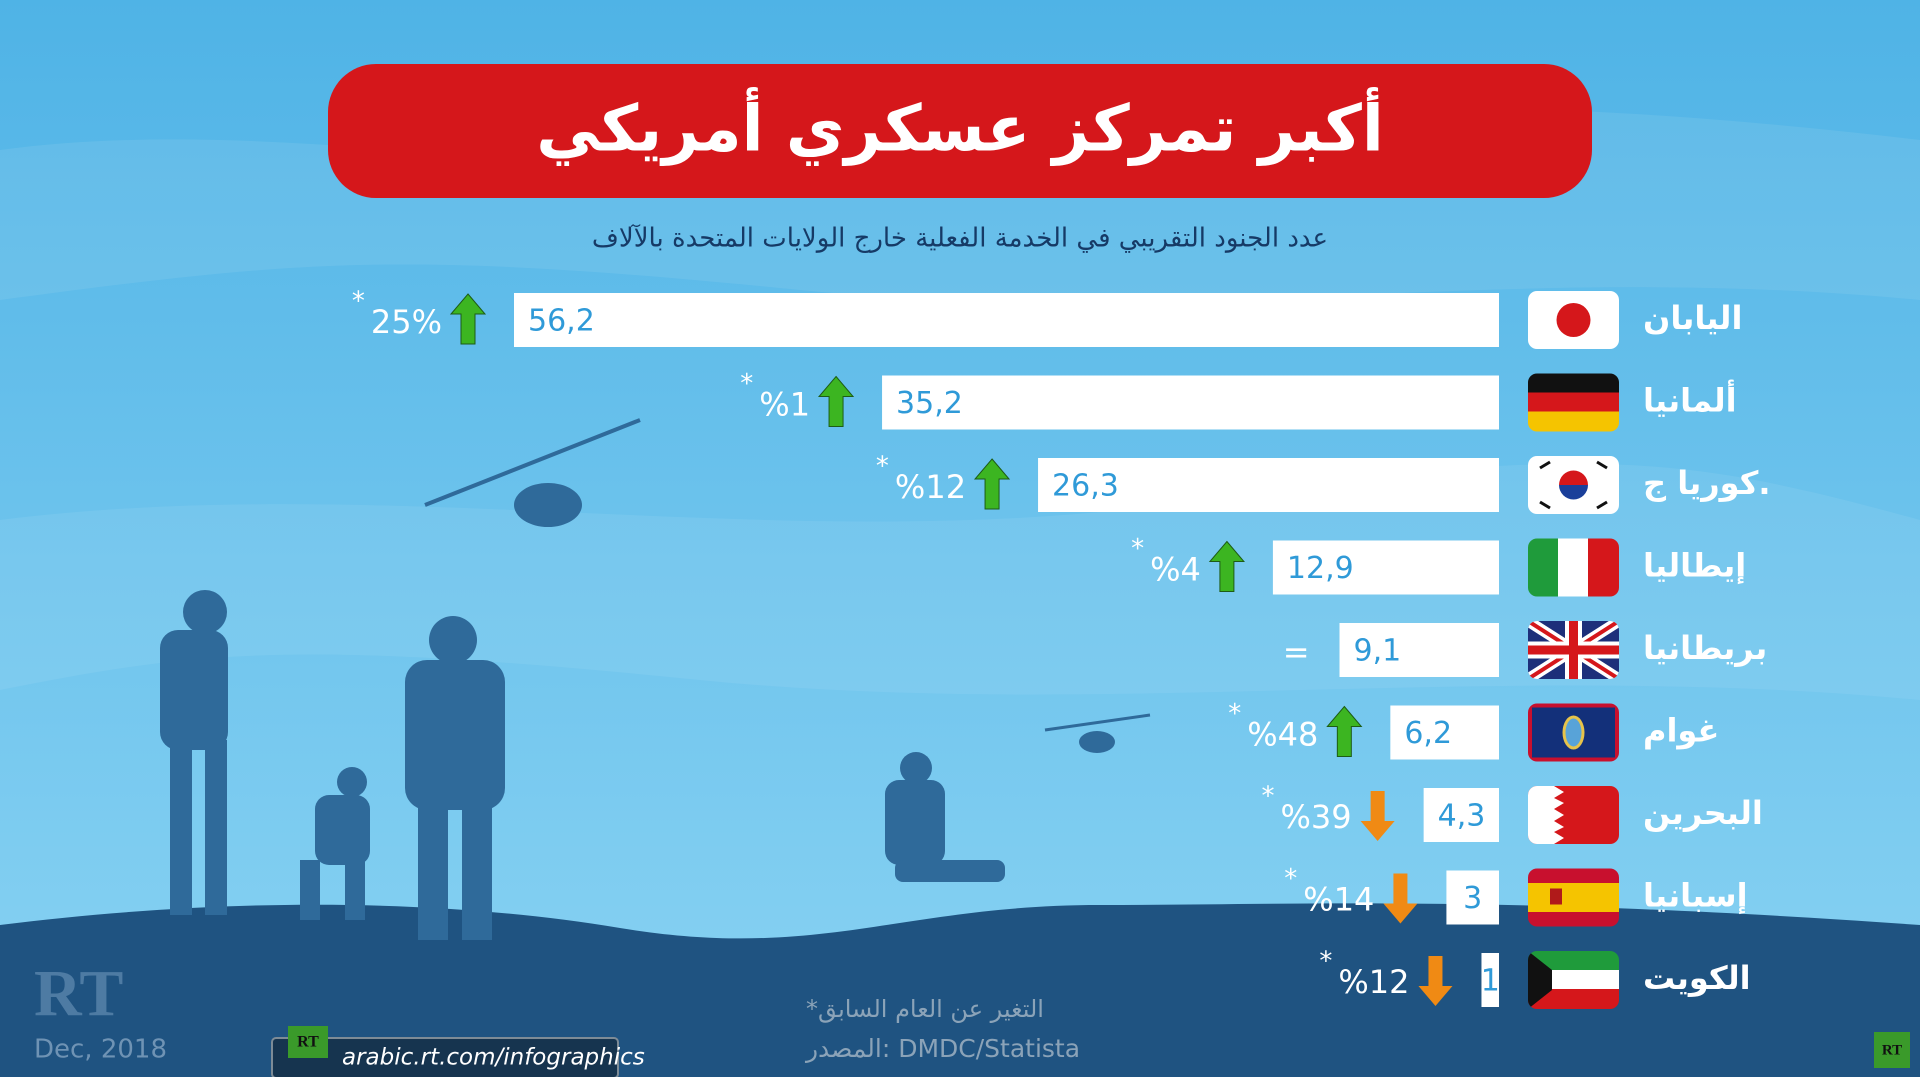  What do you see at coordinates (1690, 400) in the screenshot?
I see `category-label: ألمانيا` at bounding box center [1690, 400].